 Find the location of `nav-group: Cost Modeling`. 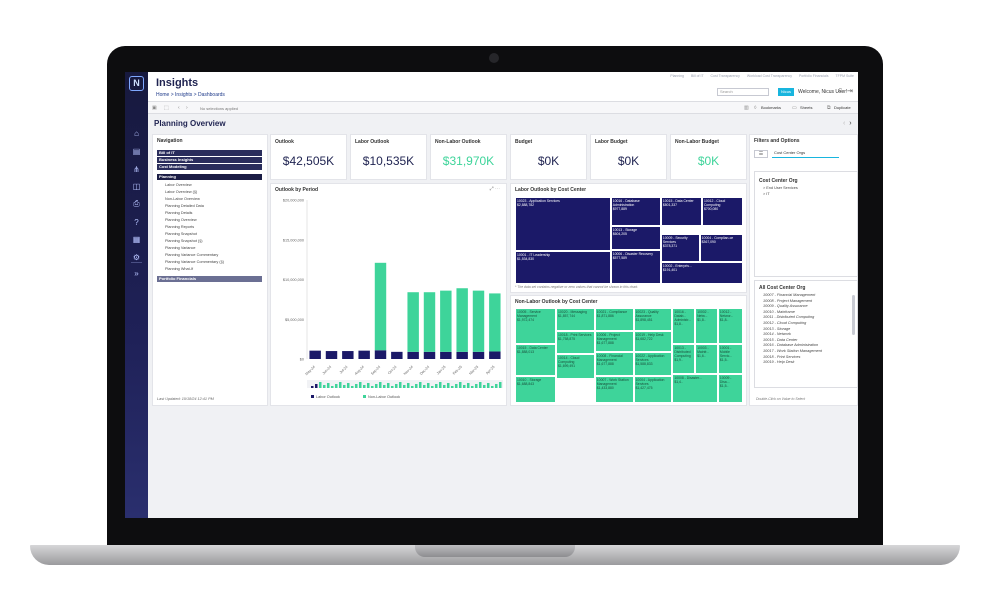

nav-group: Cost Modeling is located at coordinates (209, 167).